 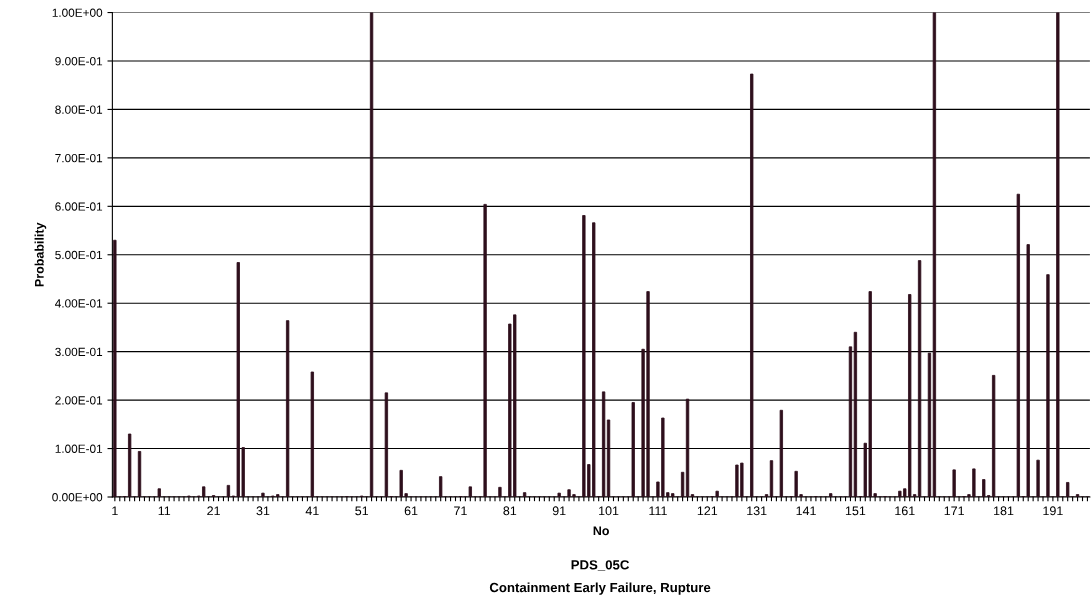 I want to click on y-tick-label: 7.00E-01, so click(x=79, y=158).